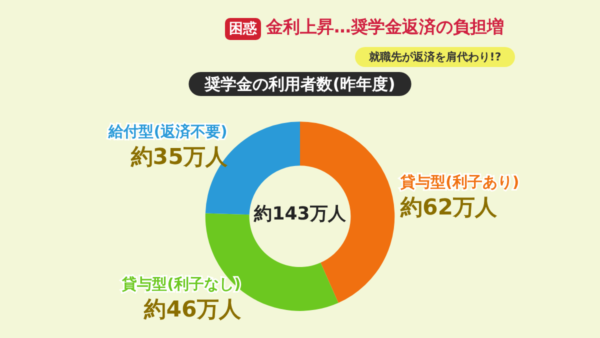  What do you see at coordinates (192, 310) in the screenshot?
I see `data-label: 約46万人` at bounding box center [192, 310].